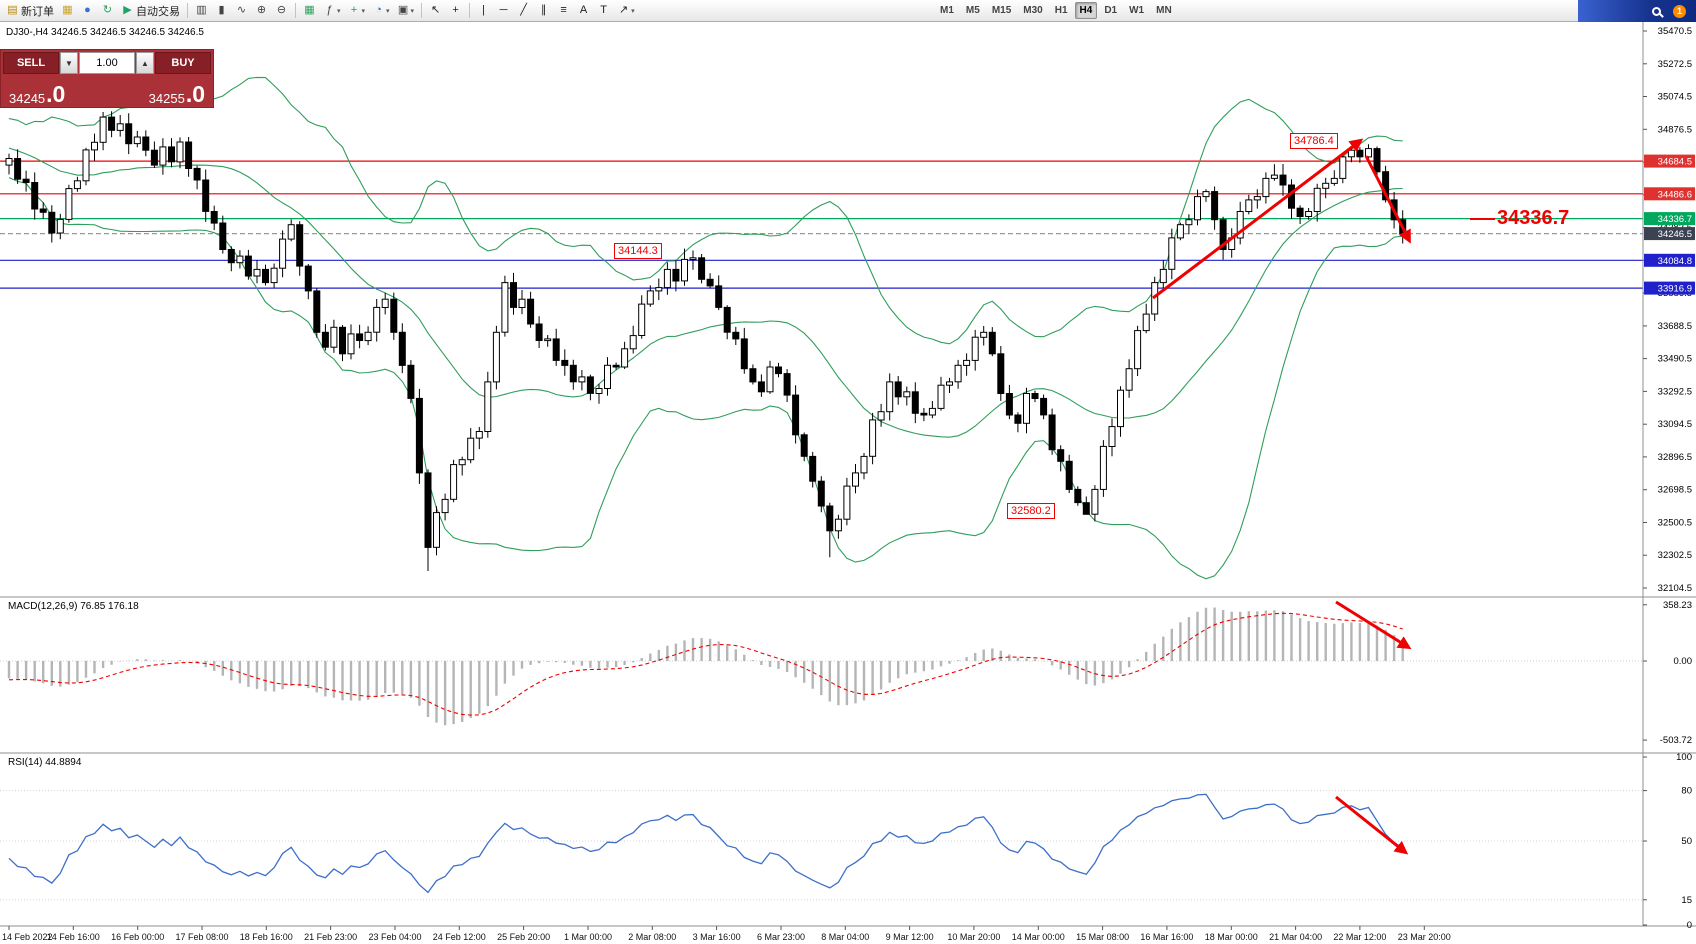 The height and width of the screenshot is (944, 1696). Describe the element at coordinates (201, 937) in the screenshot. I see `svg-text: 17 Feb 08:00` at that location.